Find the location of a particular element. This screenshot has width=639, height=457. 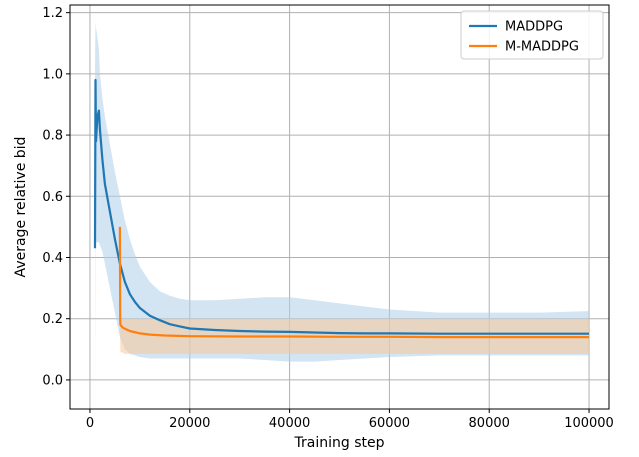

legend-label: M-MADDPG is located at coordinates (542, 47).